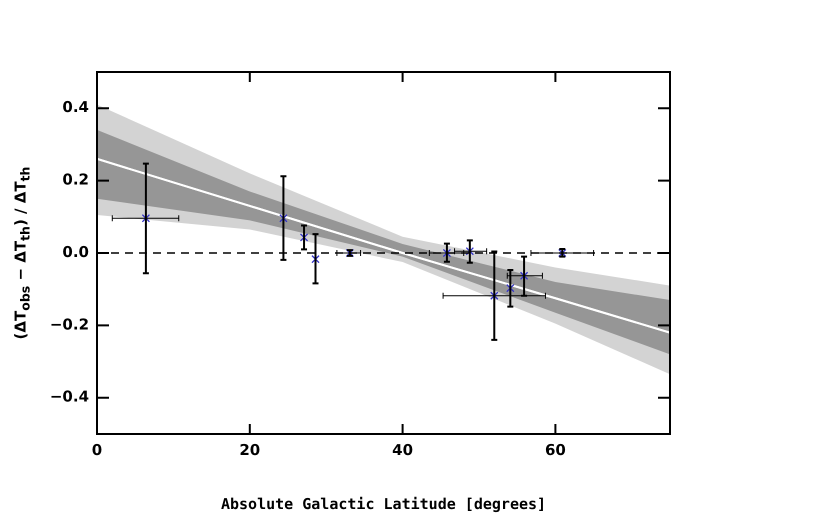 The height and width of the screenshot is (518, 817). I want to click on y-tick-label: −0.2, so click(69, 324).